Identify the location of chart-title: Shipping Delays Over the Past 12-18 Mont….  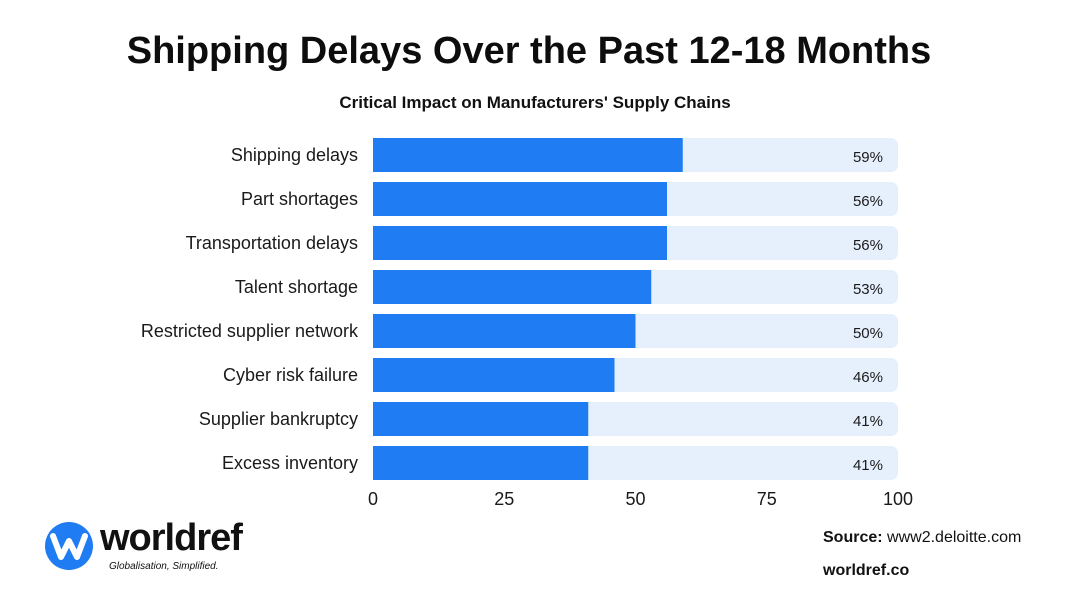
(529, 51).